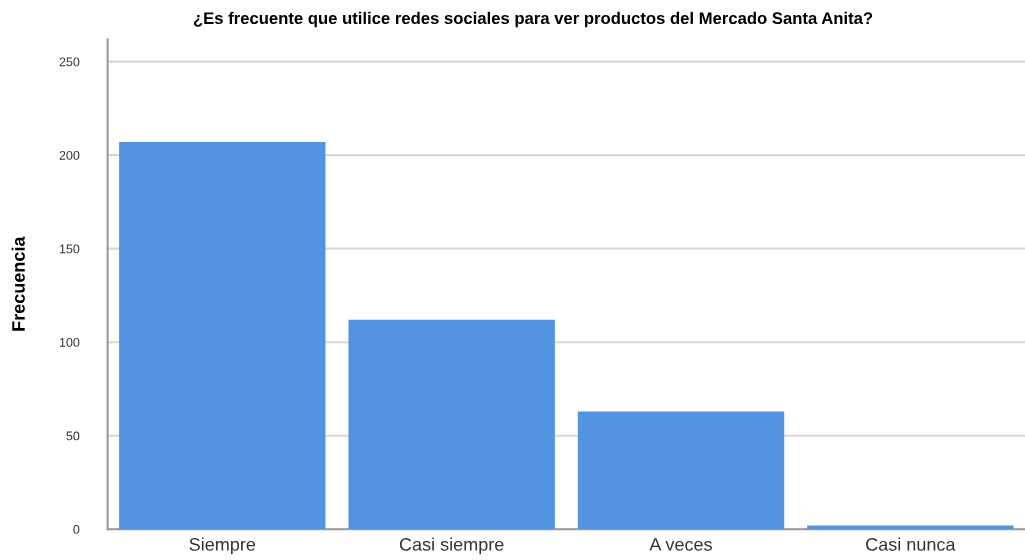 This screenshot has height=560, width=1025. Describe the element at coordinates (222, 546) in the screenshot. I see `x-tick-label: Siempre` at that location.